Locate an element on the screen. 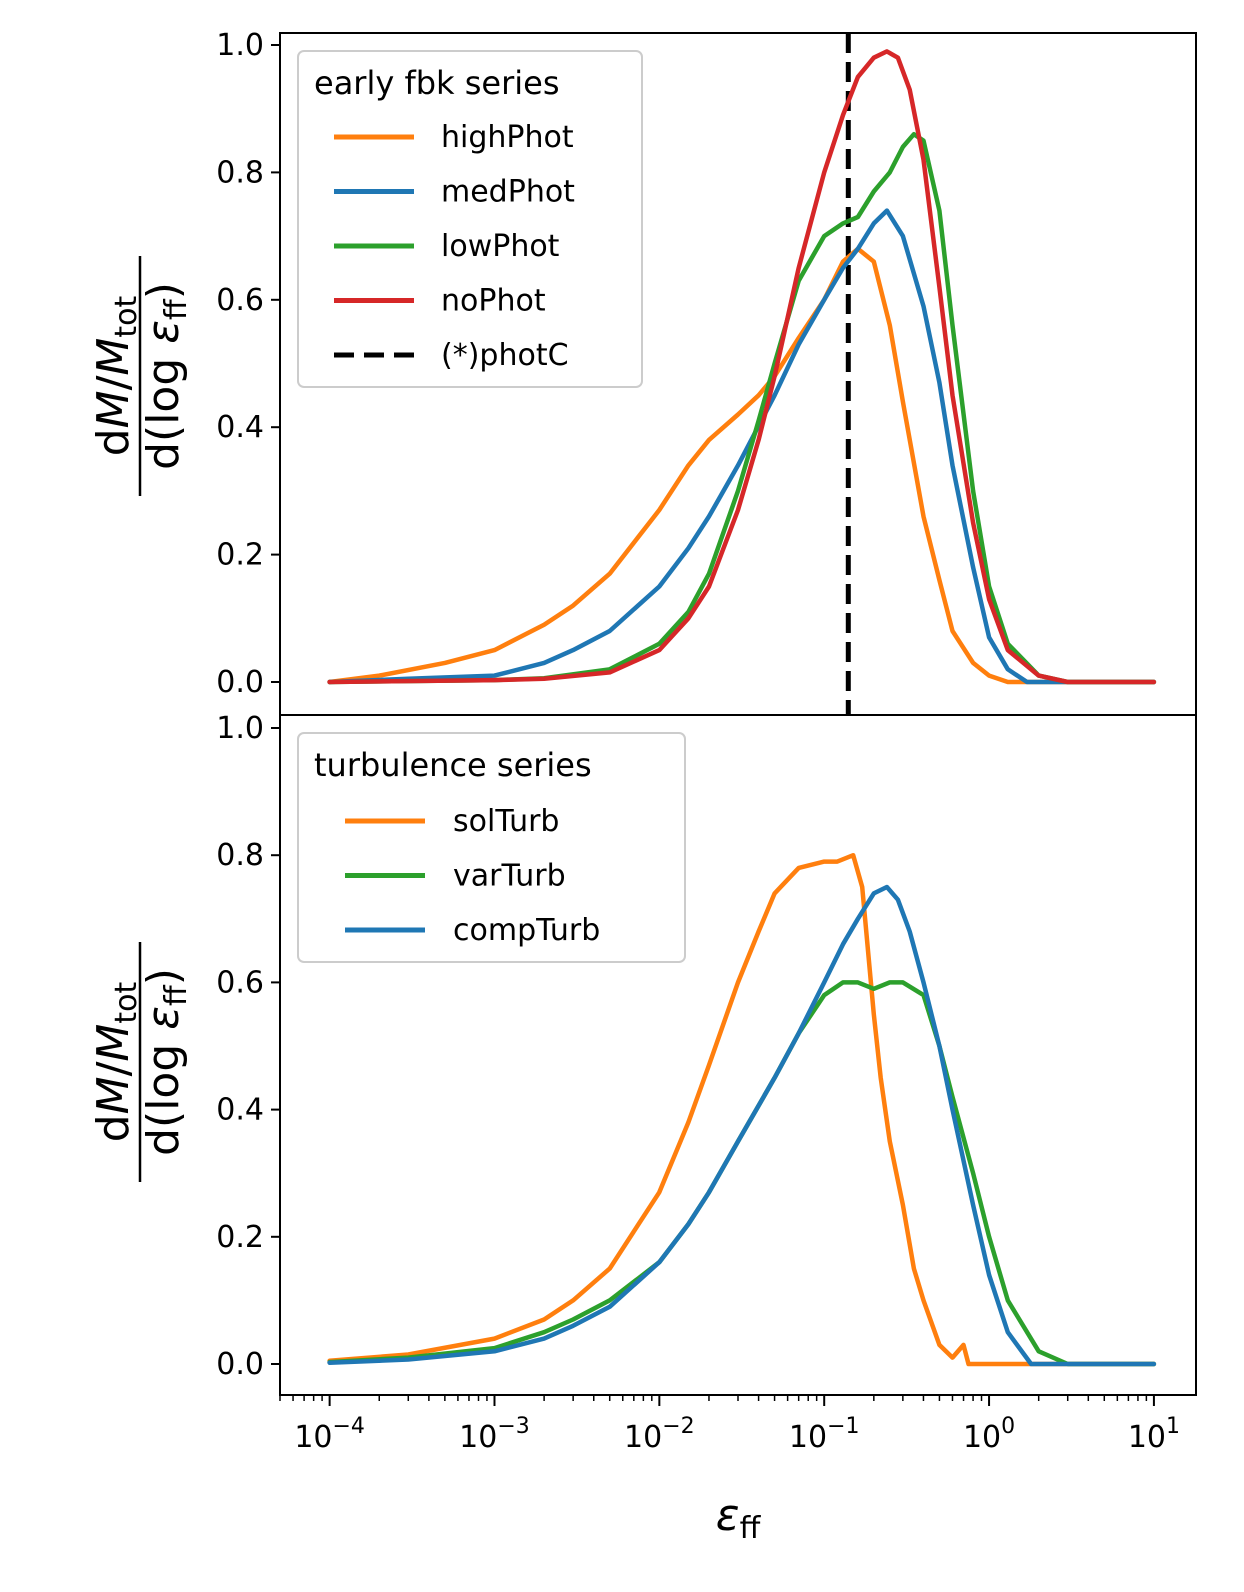 The width and height of the screenshot is (1244, 1592). top-y-ticks: 0.0 0.2 0.4 0.6 0.8 1.0 is located at coordinates (248, 364).